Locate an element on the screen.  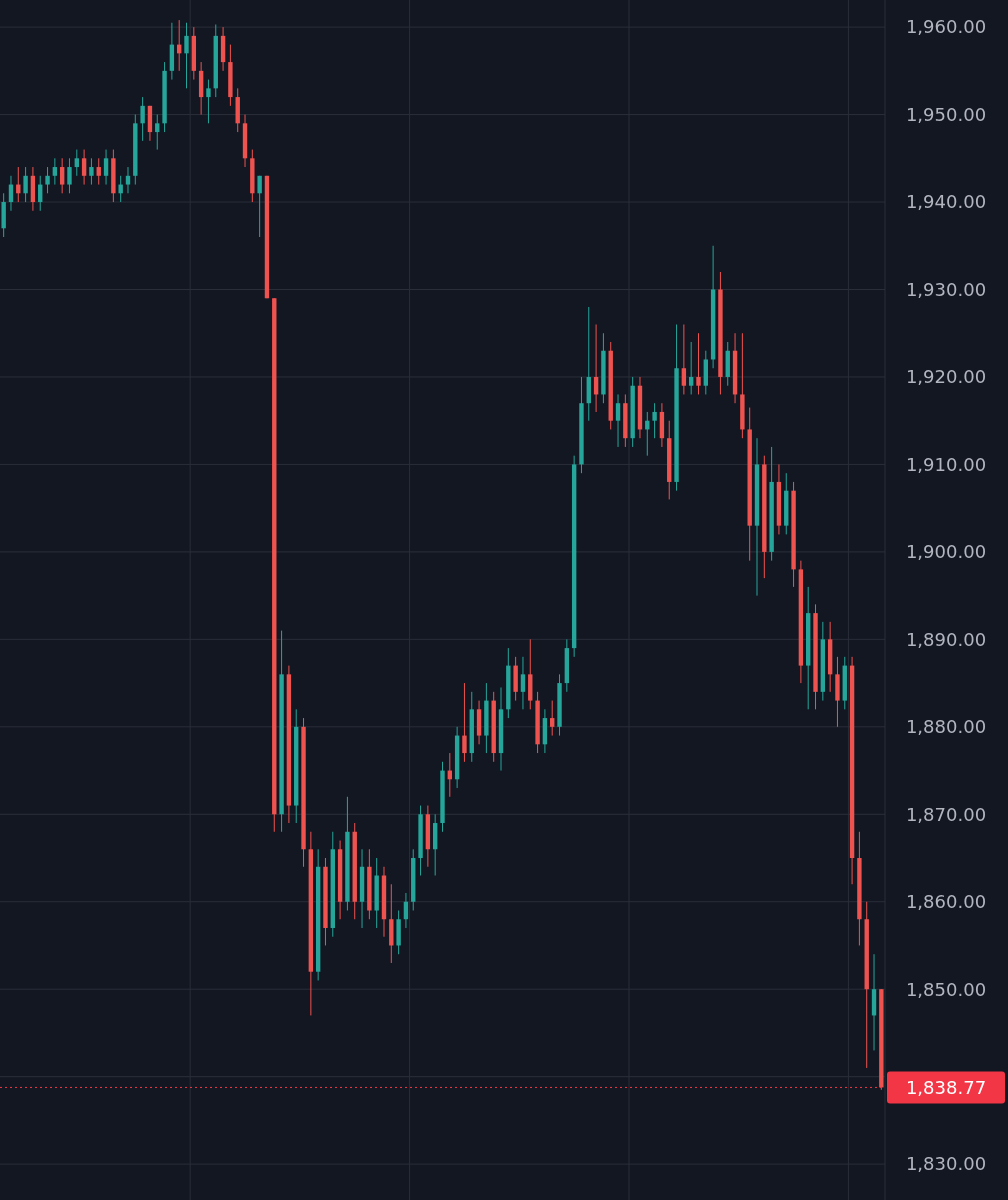
y-tick-label: 1,920.00 is located at coordinates (946, 377).